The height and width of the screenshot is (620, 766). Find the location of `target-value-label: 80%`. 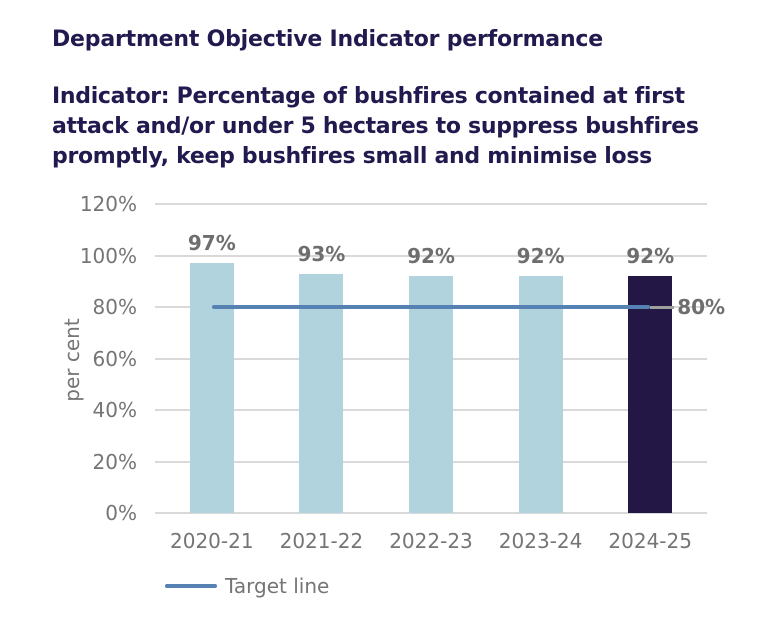

target-value-label: 80% is located at coordinates (701, 307).